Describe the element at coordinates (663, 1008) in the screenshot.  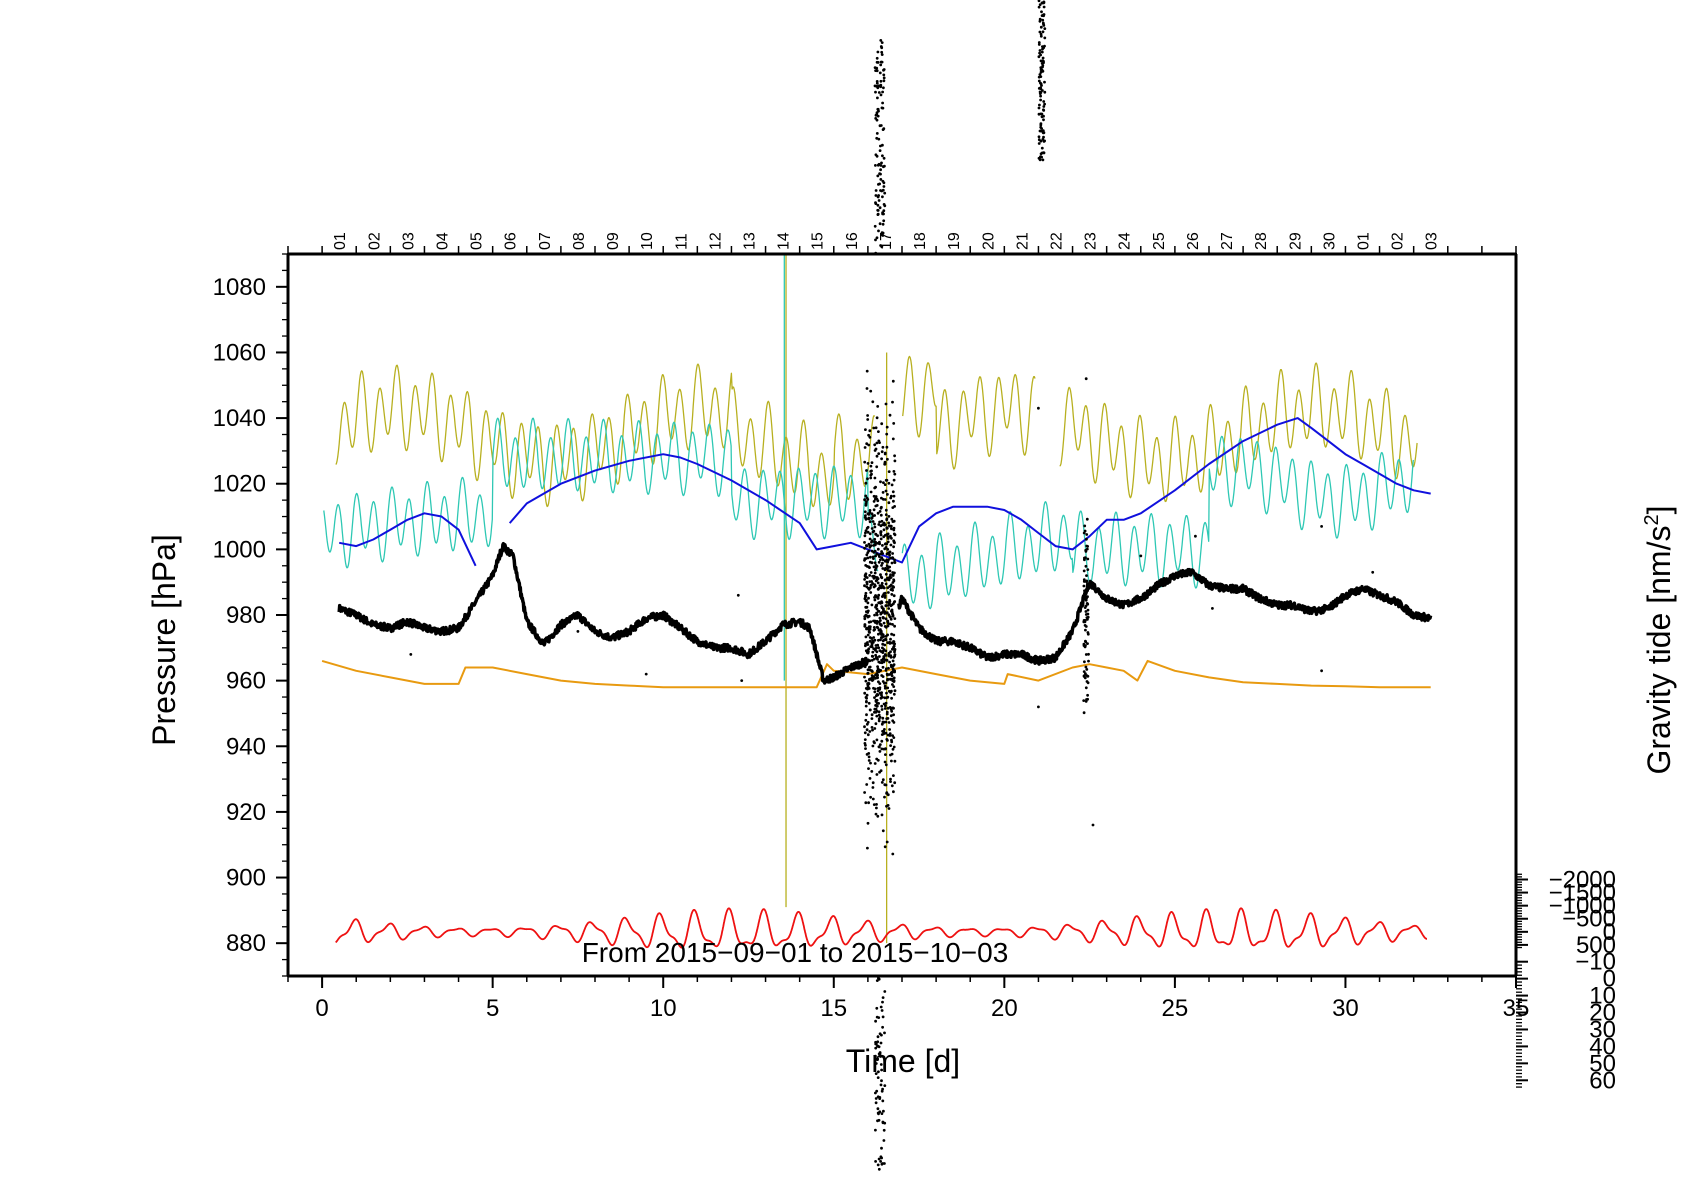
I see `x-tick-label: 10` at that location.